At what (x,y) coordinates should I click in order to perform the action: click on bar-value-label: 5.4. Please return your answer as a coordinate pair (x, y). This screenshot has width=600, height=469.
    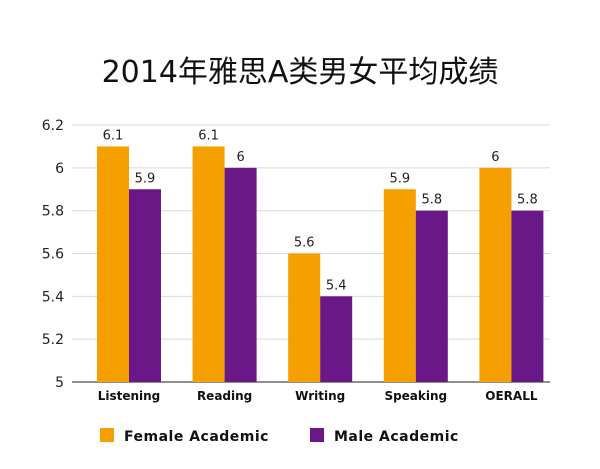
    Looking at the image, I should click on (336, 285).